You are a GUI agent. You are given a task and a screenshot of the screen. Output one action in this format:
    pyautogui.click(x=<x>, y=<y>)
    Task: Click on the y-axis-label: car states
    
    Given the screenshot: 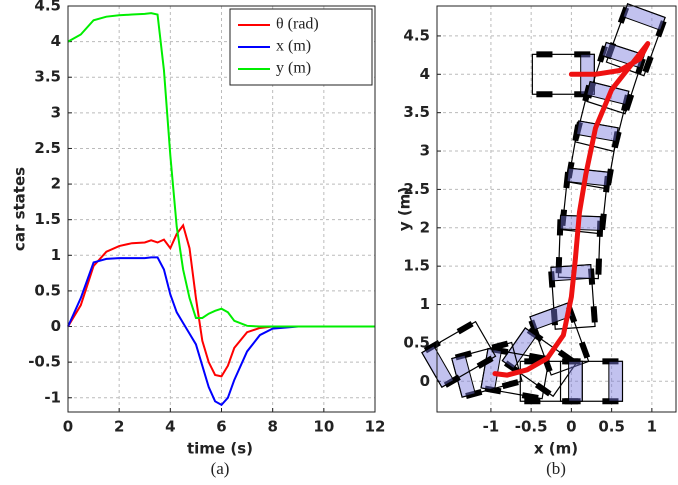 What is the action you would take?
    pyautogui.click(x=20, y=209)
    